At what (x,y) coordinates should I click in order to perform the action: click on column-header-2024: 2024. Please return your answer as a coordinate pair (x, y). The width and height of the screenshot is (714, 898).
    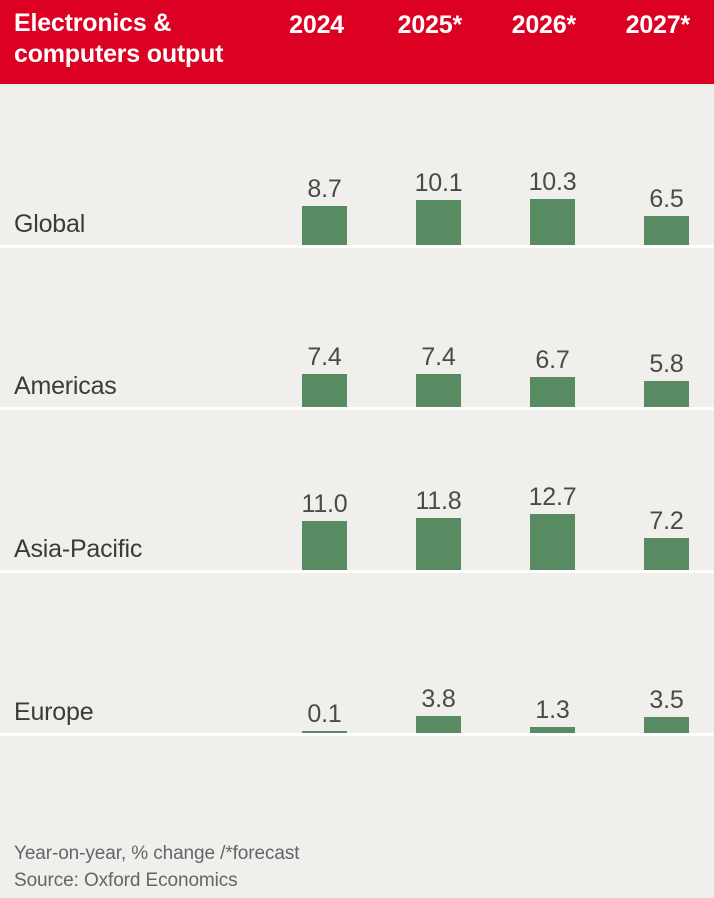
    Looking at the image, I should click on (316, 25).